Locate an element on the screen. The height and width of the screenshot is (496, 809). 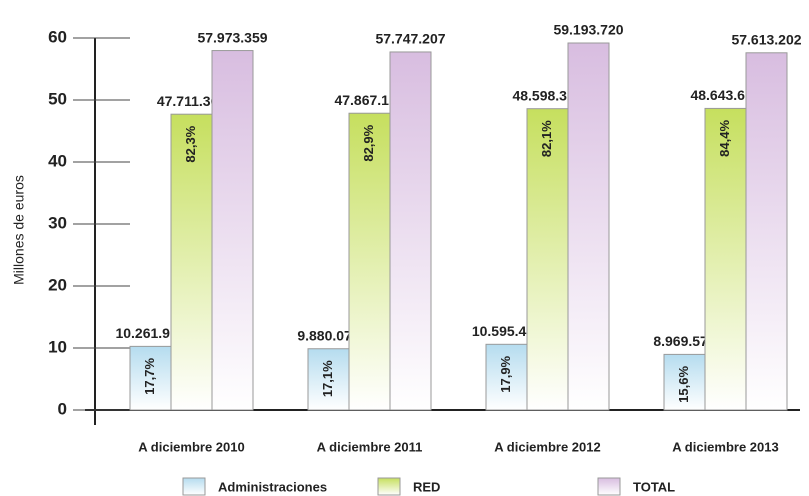
value-label: 57.973.359 is located at coordinates (232, 37).